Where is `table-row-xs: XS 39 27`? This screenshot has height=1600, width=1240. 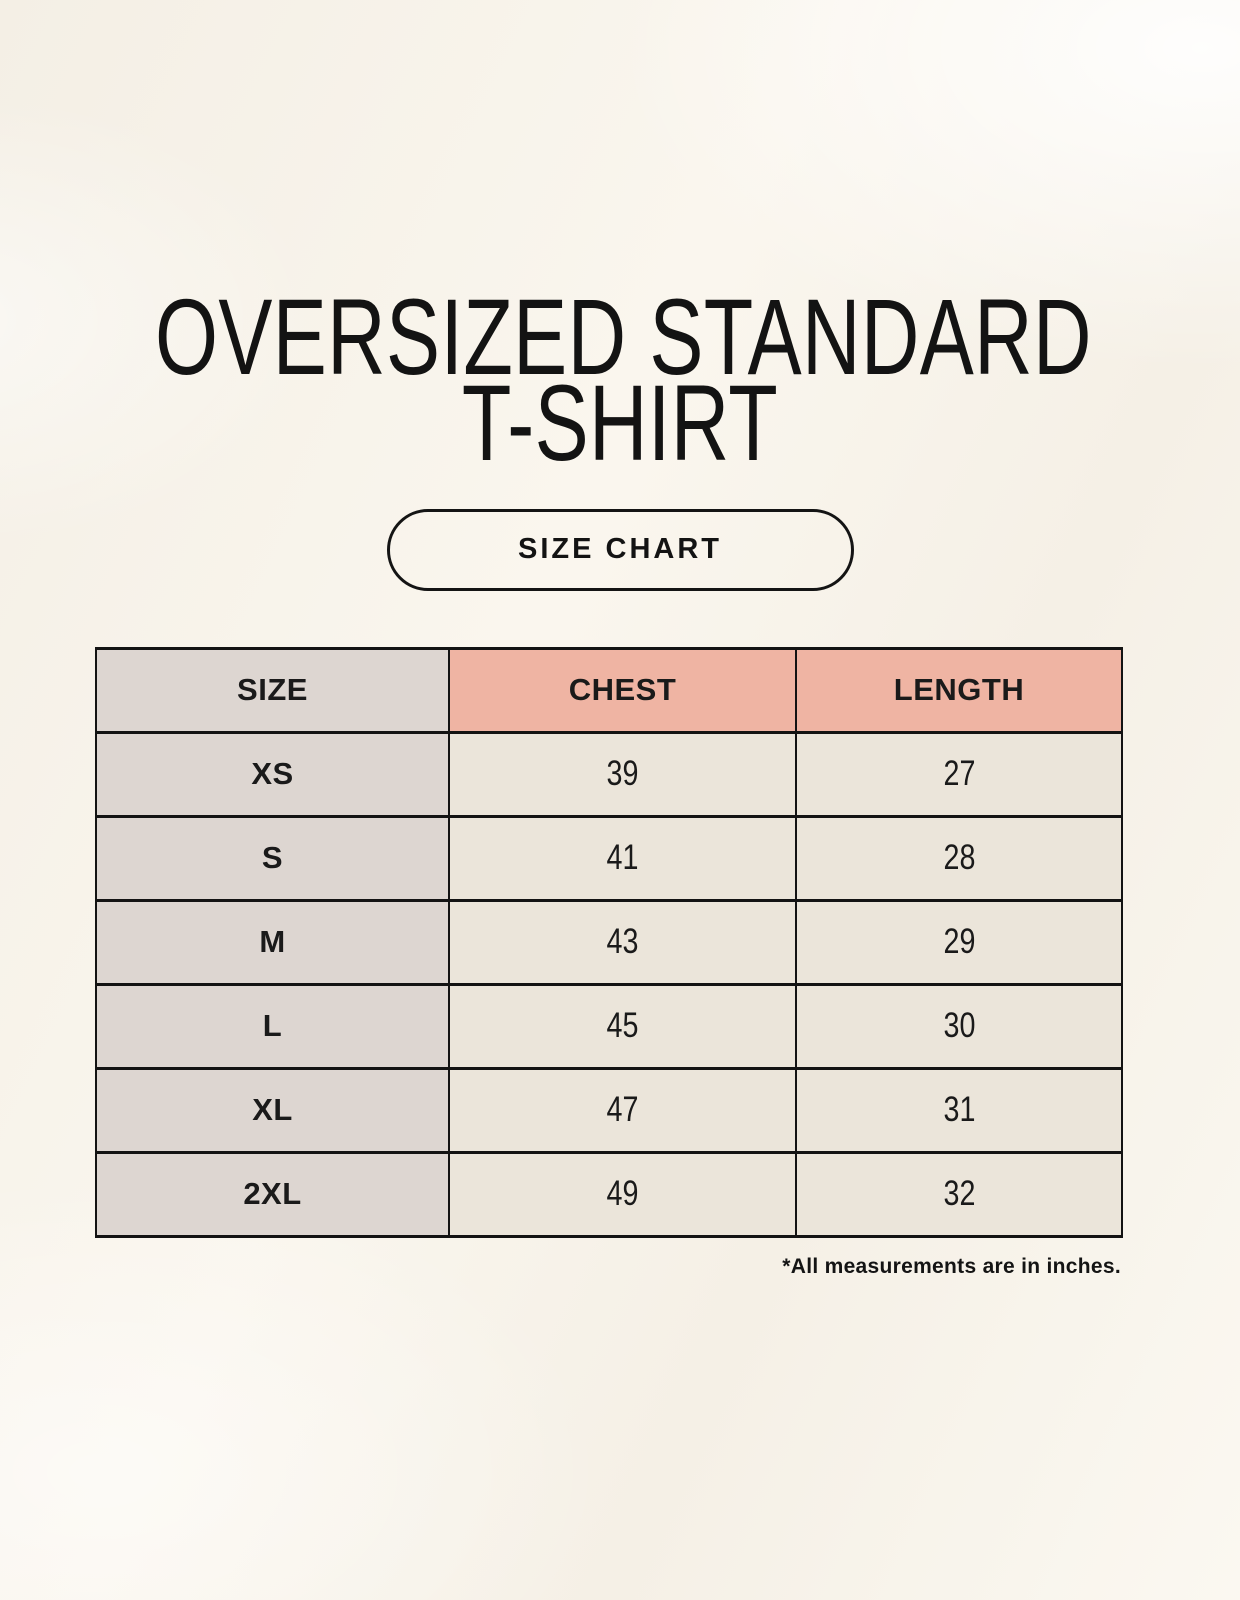 table-row-xs: XS 39 27 is located at coordinates (609, 774).